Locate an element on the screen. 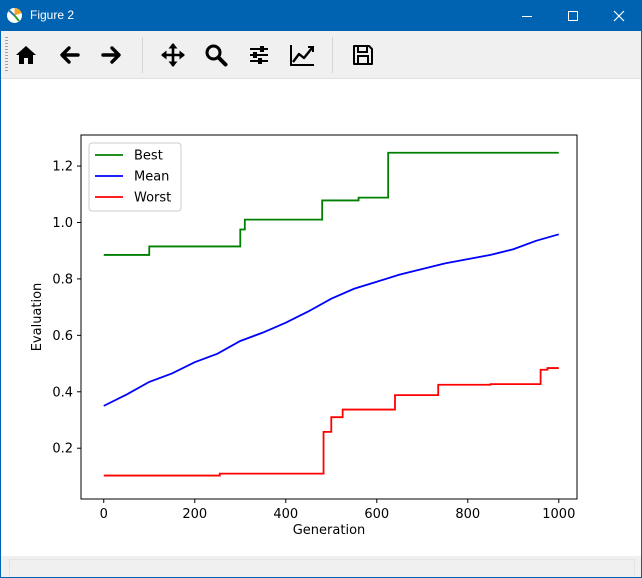  edit-axis-button is located at coordinates (302, 55).